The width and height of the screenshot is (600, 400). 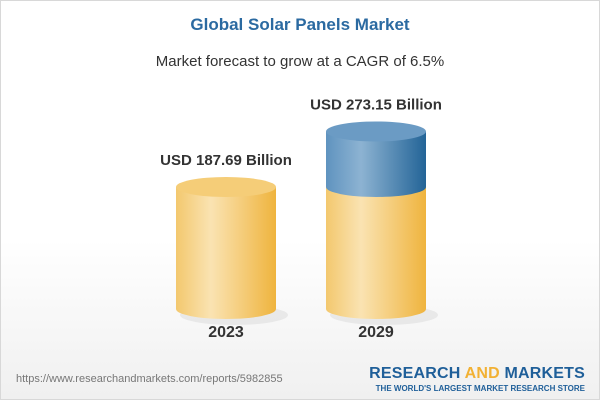 I want to click on cylinder-body-2023, so click(x=226, y=253).